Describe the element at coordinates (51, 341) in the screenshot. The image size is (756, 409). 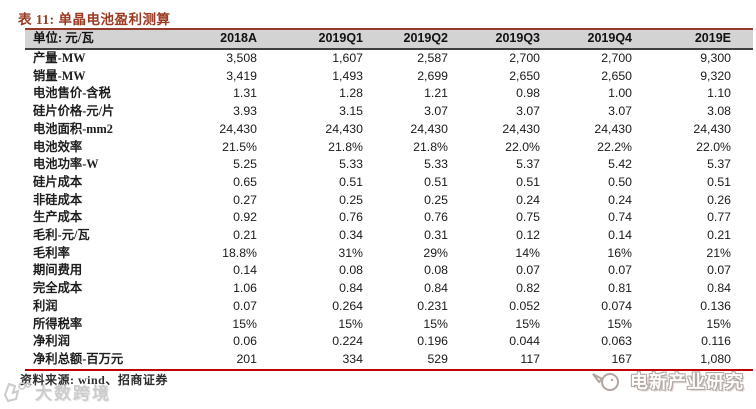
I see `row-label: 净利润` at that location.